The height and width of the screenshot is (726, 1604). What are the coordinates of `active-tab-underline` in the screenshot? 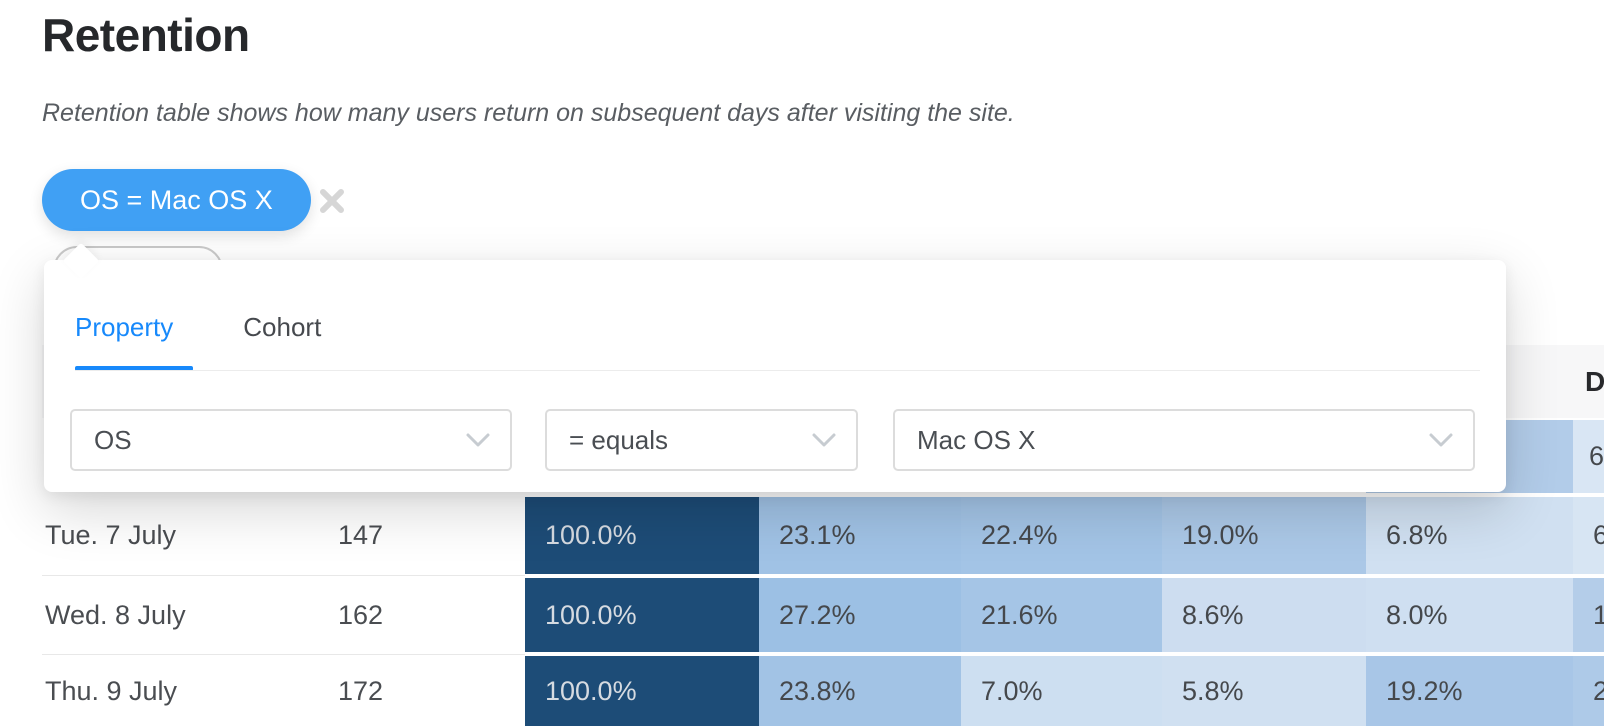 It's located at (134, 368).